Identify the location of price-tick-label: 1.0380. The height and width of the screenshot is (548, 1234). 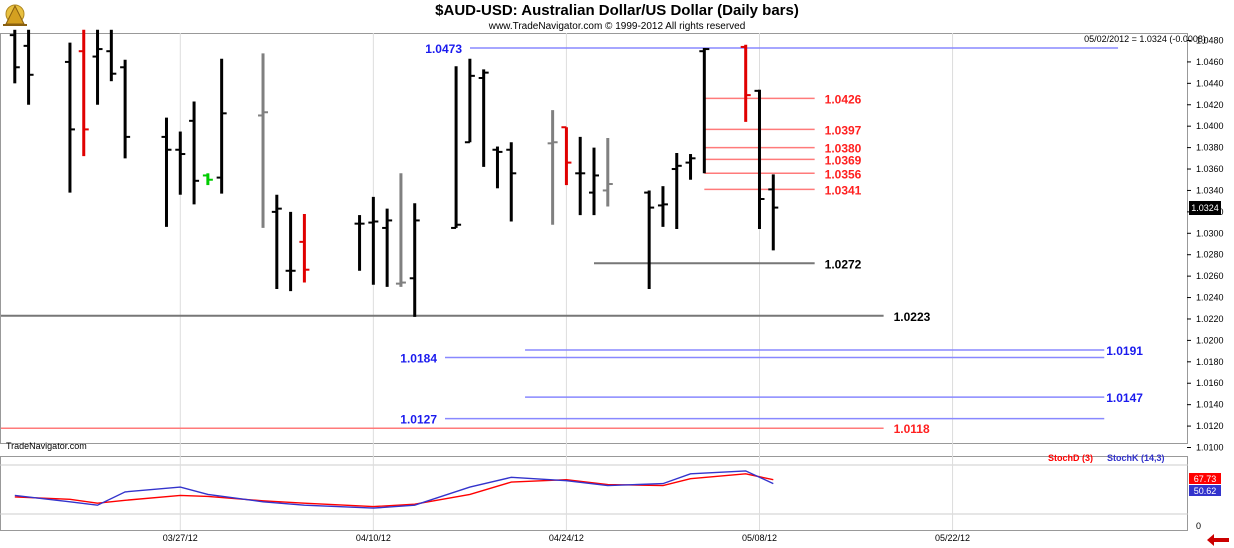
(1210, 148).